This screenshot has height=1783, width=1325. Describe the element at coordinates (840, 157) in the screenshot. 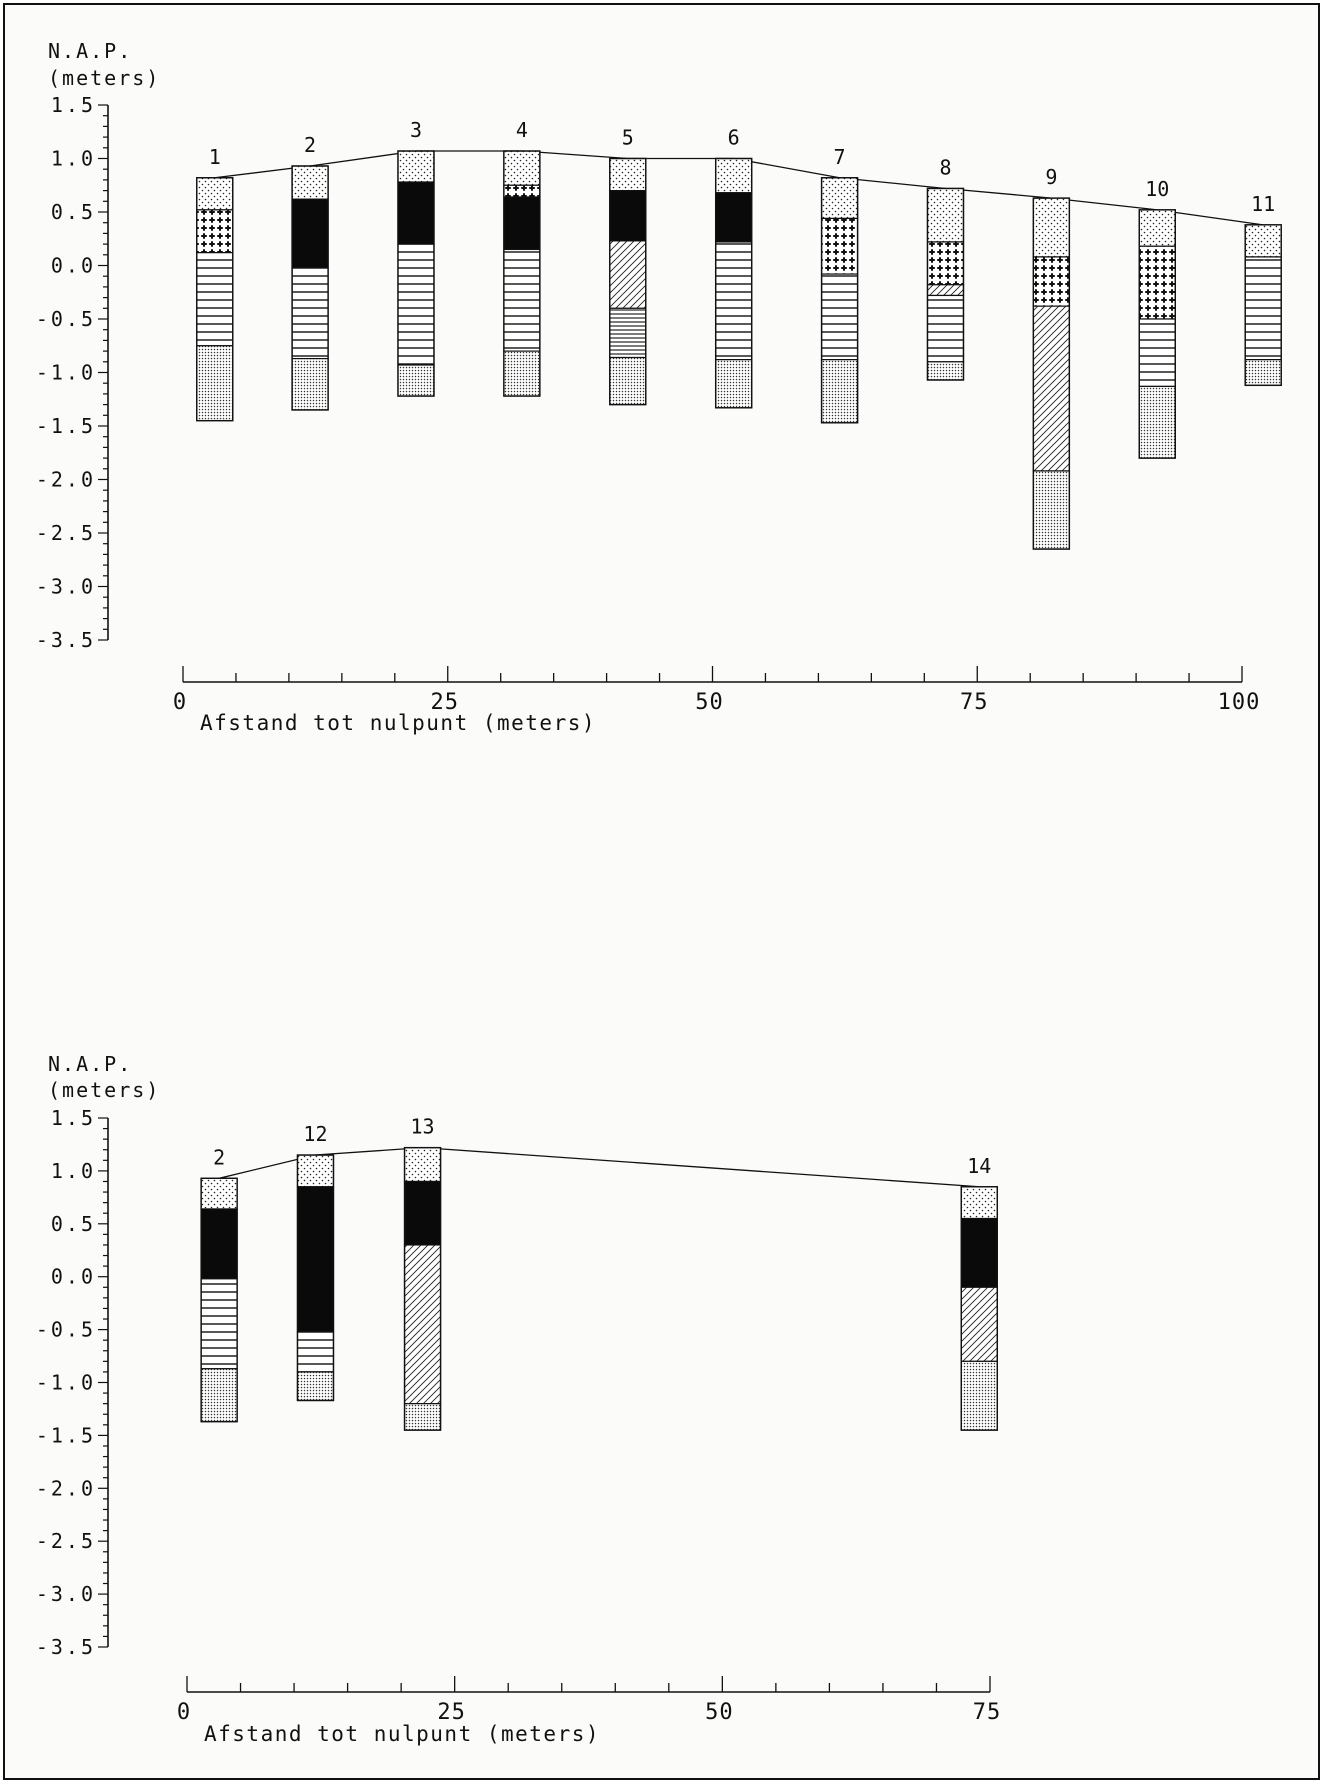

I see `borehole-label: 7` at that location.